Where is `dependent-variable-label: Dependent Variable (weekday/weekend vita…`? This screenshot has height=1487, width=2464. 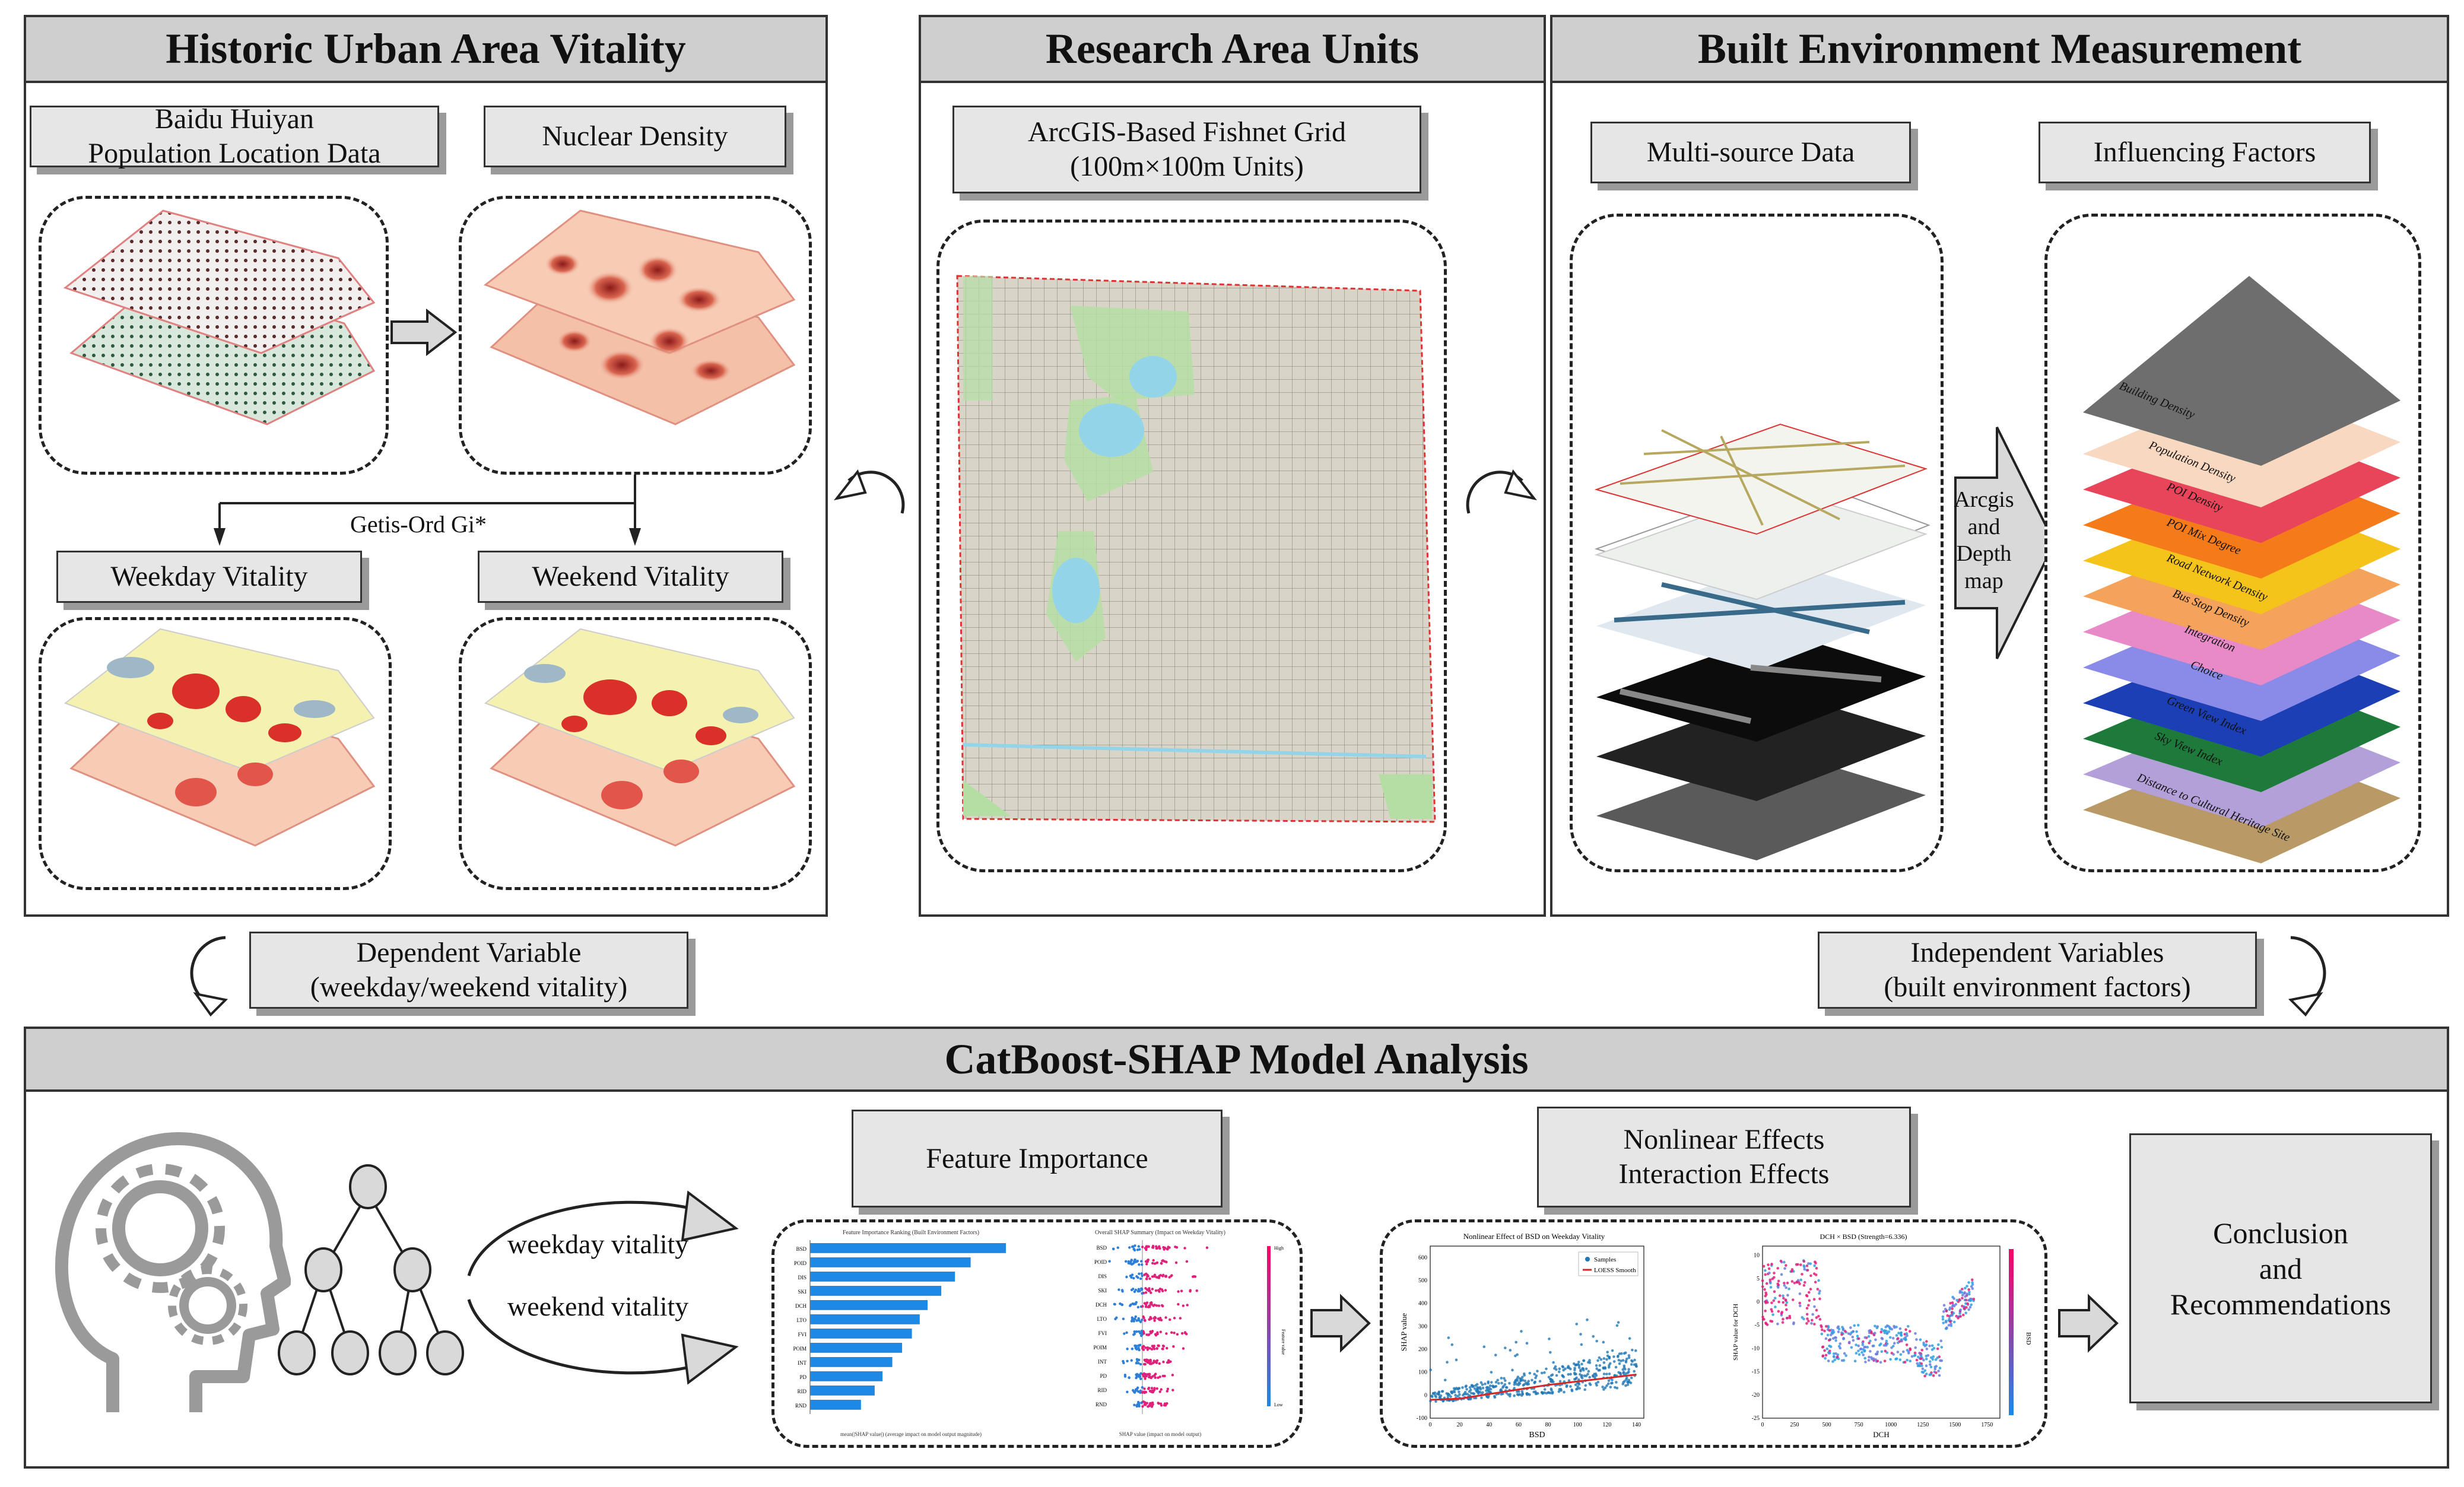
dependent-variable-label: Dependent Variable (weekday/weekend vita… is located at coordinates (468, 971).